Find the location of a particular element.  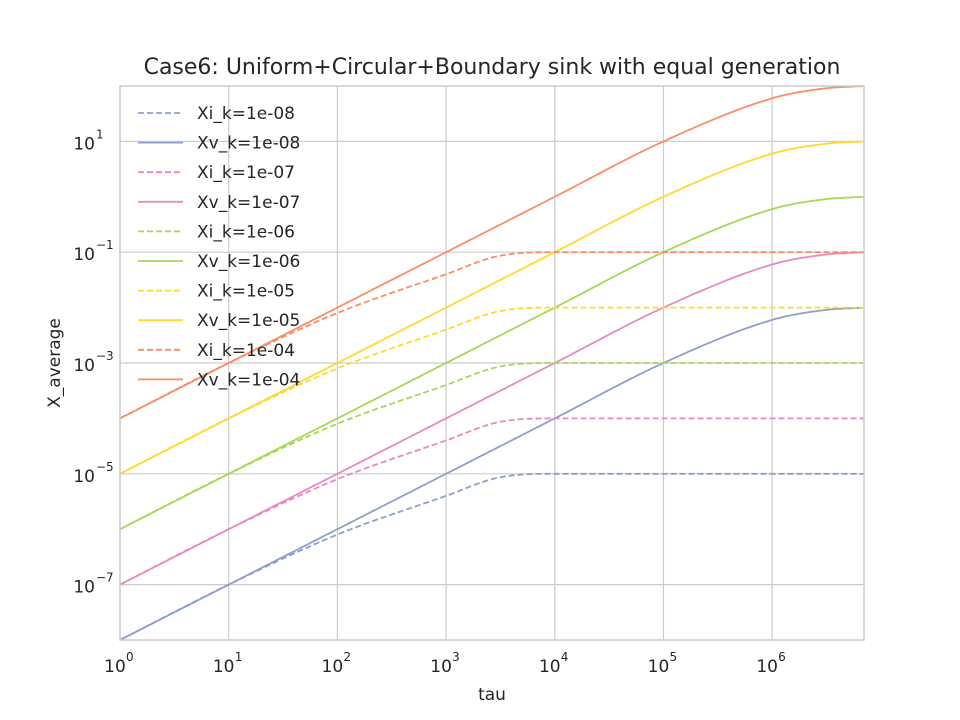

x-axis-label: tau is located at coordinates (492, 695).